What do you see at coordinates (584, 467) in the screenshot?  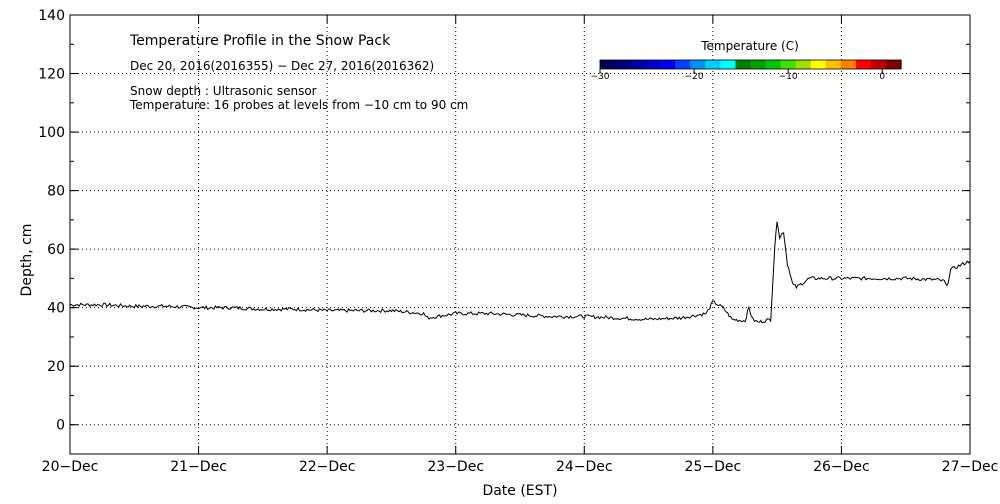 I see `x-tick-label: 24−Dec` at bounding box center [584, 467].